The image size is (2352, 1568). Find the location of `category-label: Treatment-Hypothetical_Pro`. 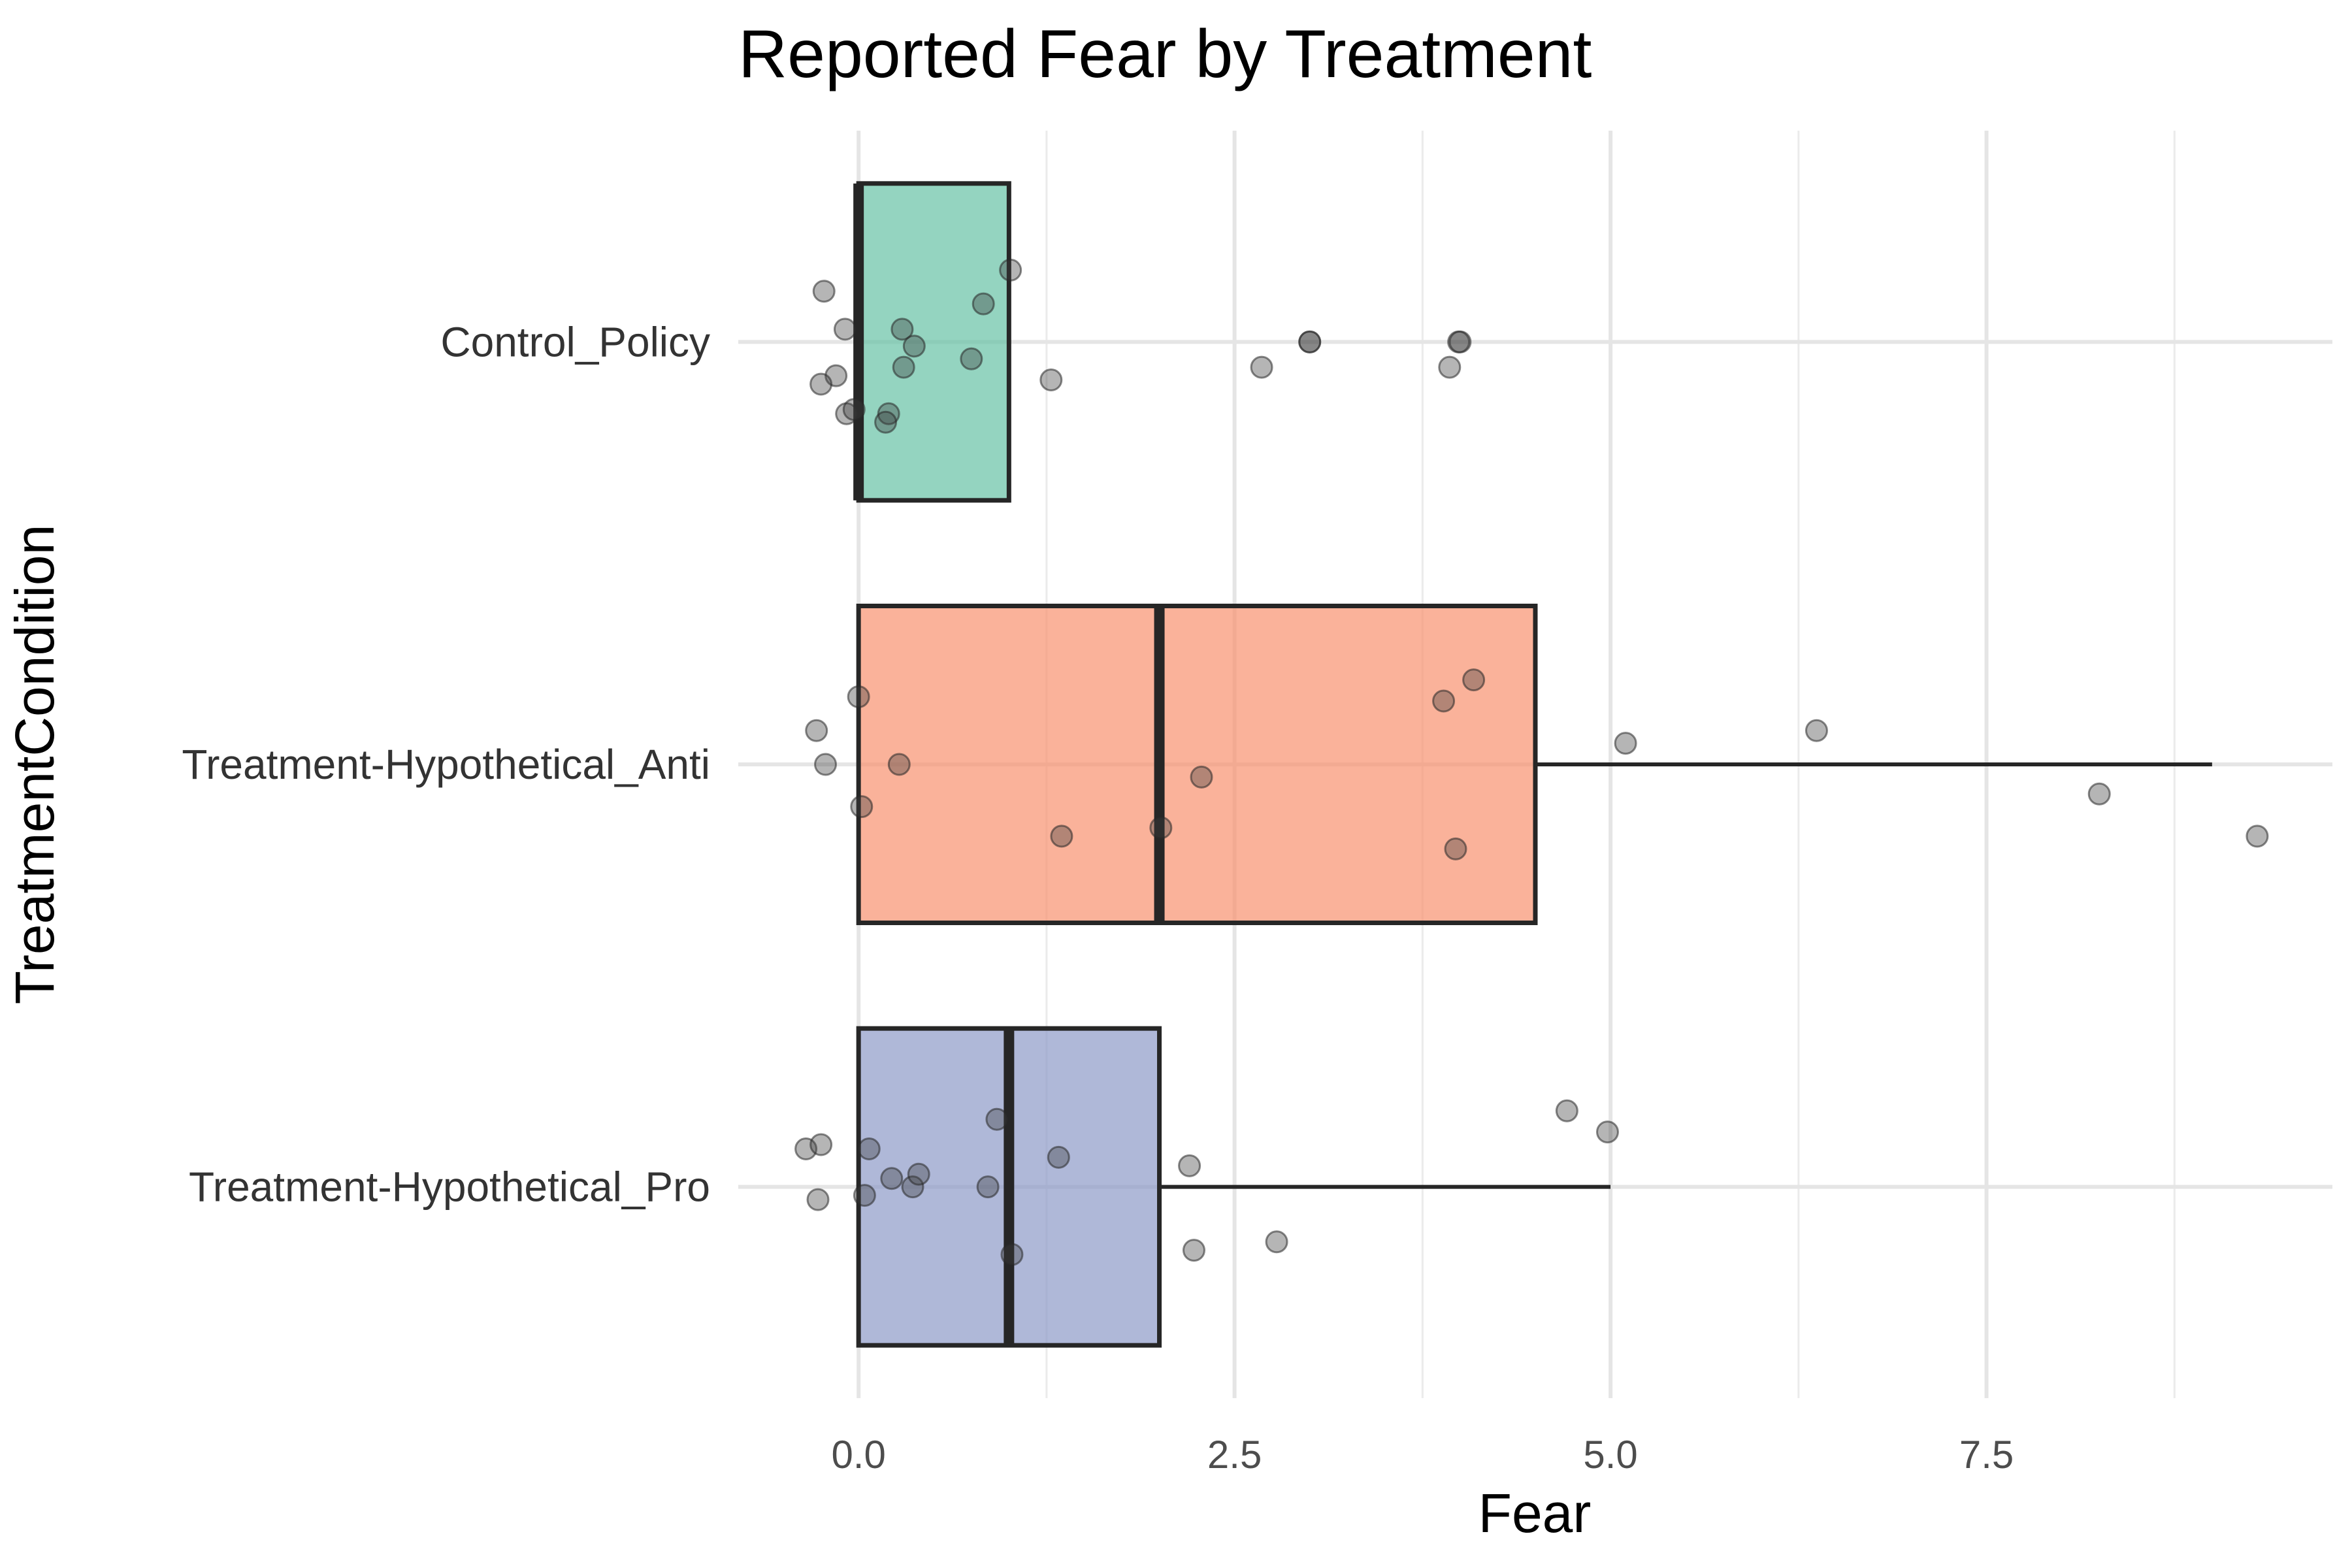

category-label: Treatment-Hypothetical_Pro is located at coordinates (449, 1187).